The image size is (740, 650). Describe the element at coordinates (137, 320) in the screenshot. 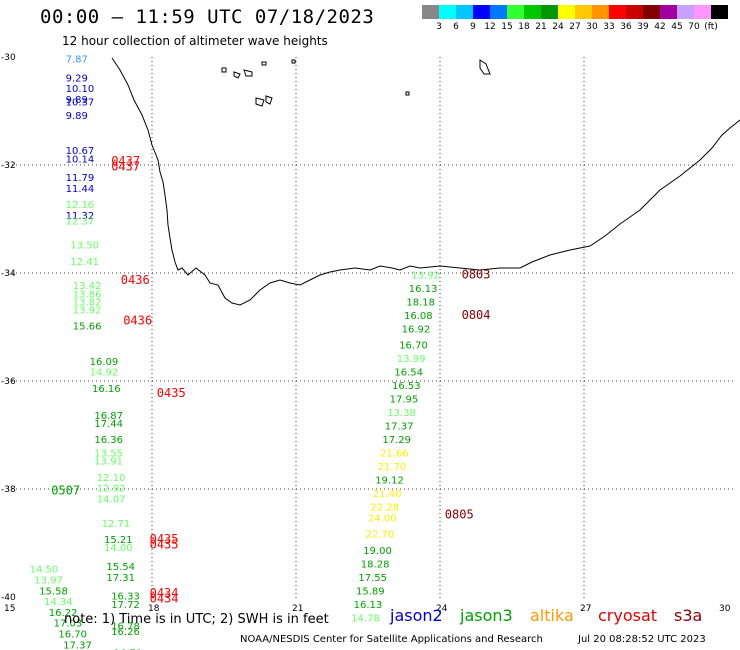

I see `pass-time-label: 0436` at that location.